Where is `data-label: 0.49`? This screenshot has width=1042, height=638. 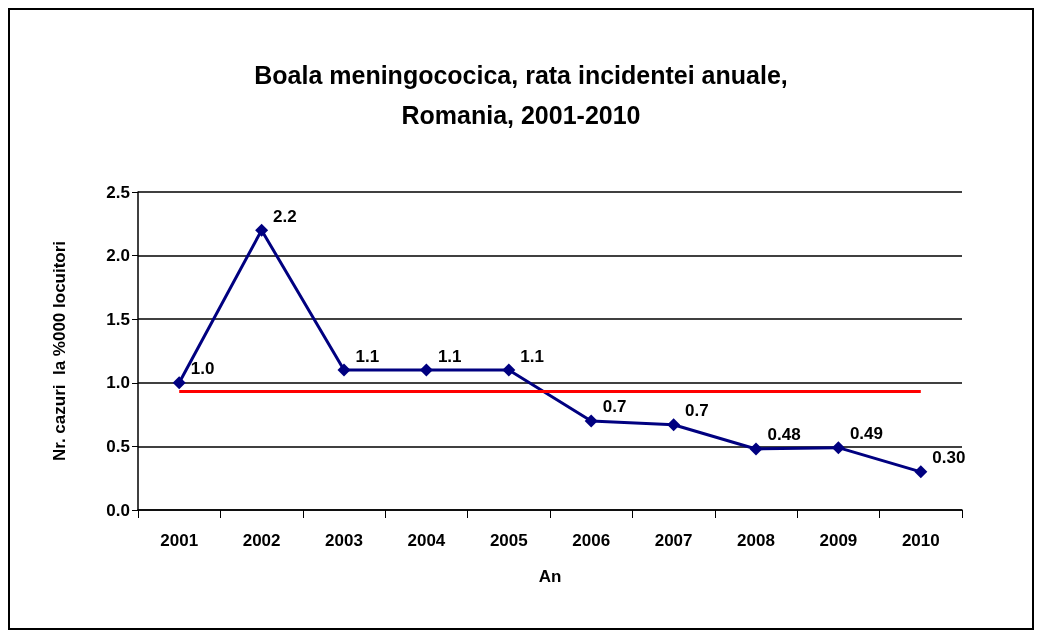 data-label: 0.49 is located at coordinates (866, 434).